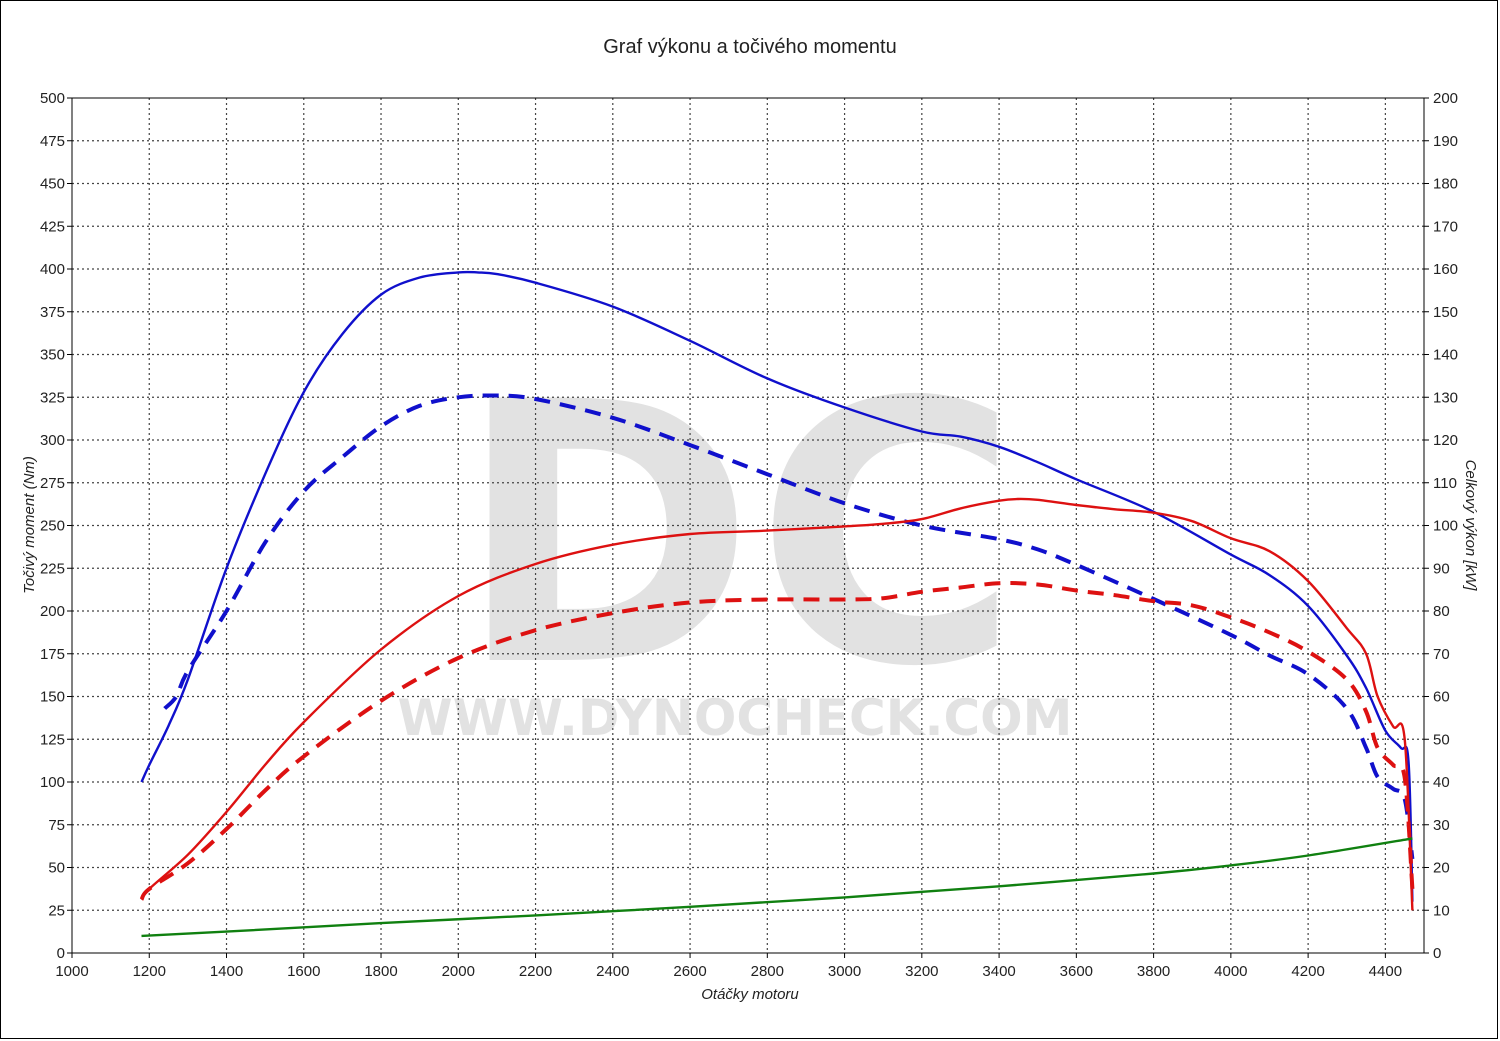 The image size is (1500, 1041). What do you see at coordinates (1445, 440) in the screenshot?
I see `y-right-tick-label: 120` at bounding box center [1445, 440].